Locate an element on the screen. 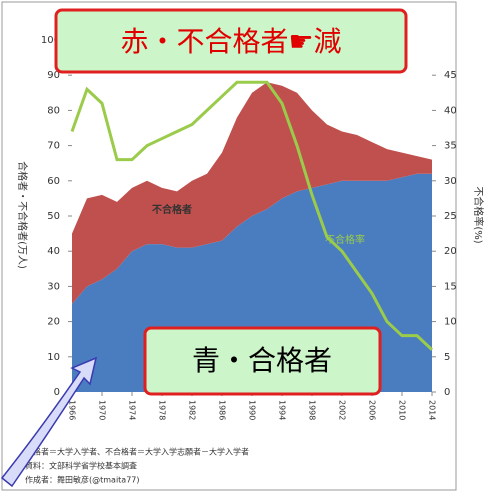 The width and height of the screenshot is (487, 496). y-tick-label: 70 is located at coordinates (53, 146).